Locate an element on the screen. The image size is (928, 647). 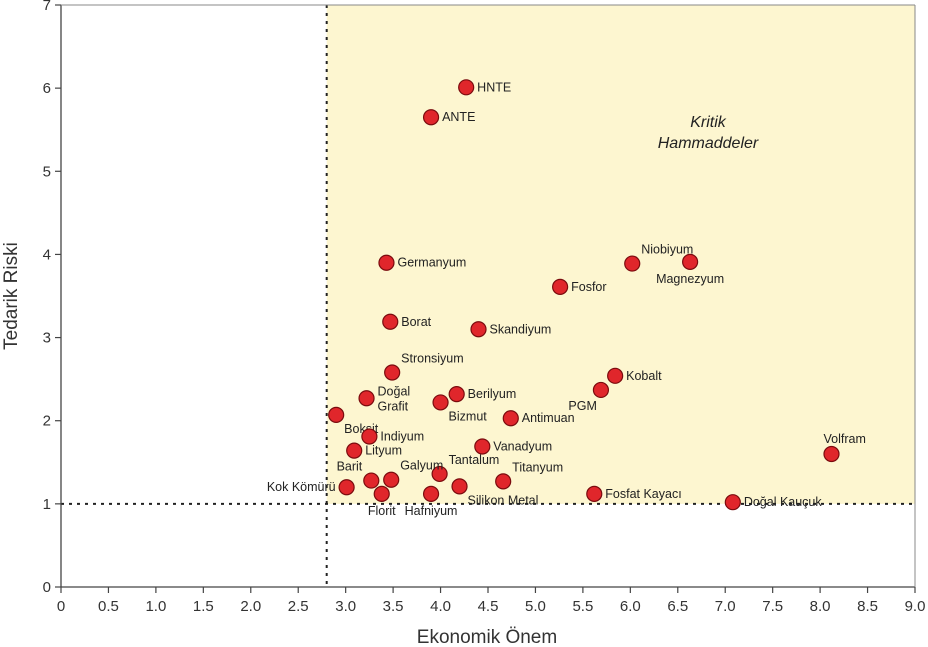
point-label-florit: Florit is located at coordinates (382, 511).